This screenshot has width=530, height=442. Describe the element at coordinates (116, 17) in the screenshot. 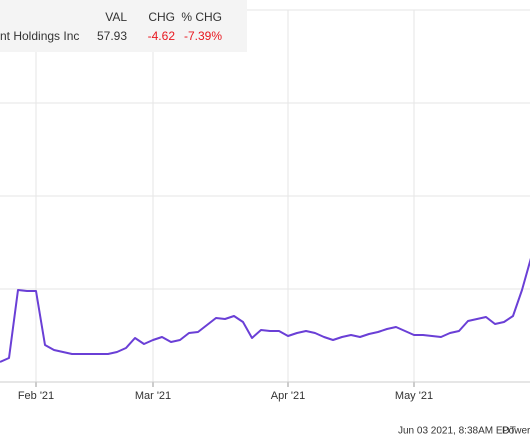

I see `header-val: VAL` at that location.